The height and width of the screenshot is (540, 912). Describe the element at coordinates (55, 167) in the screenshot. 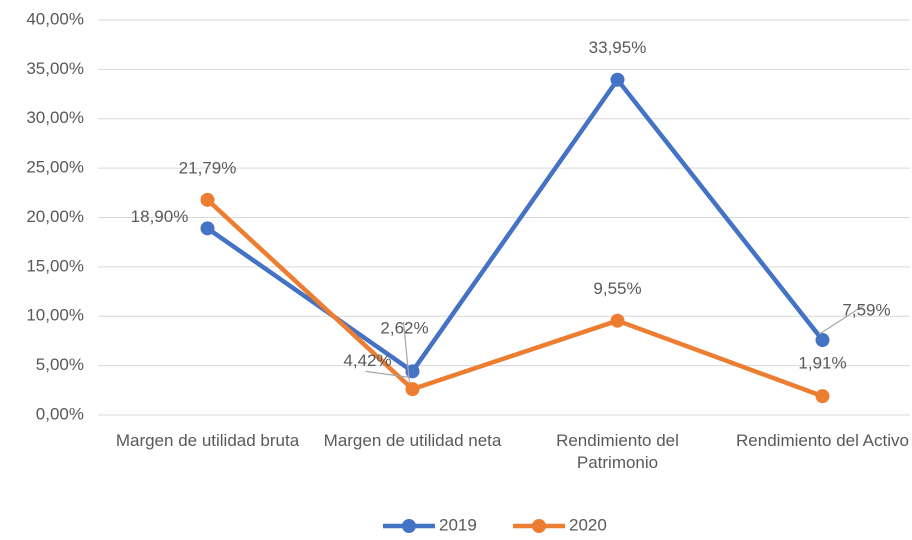

I see `y-tick-label: 25,00%` at that location.